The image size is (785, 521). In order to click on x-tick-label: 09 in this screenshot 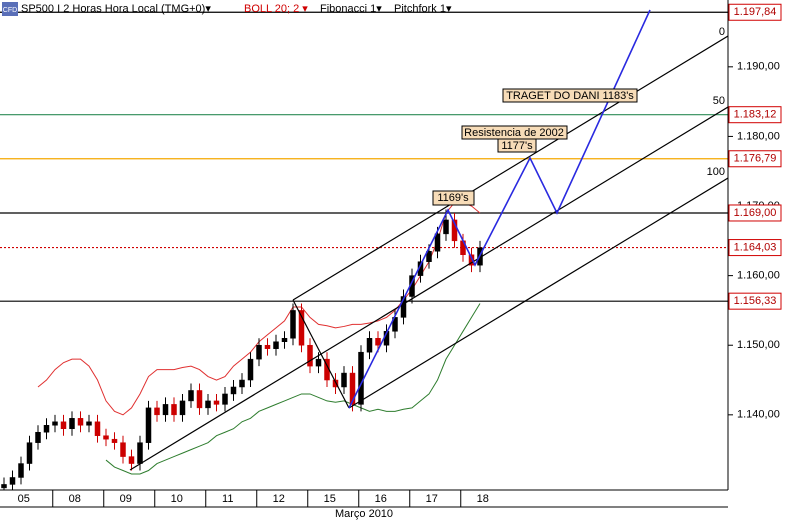, I will do `click(126, 499)`.